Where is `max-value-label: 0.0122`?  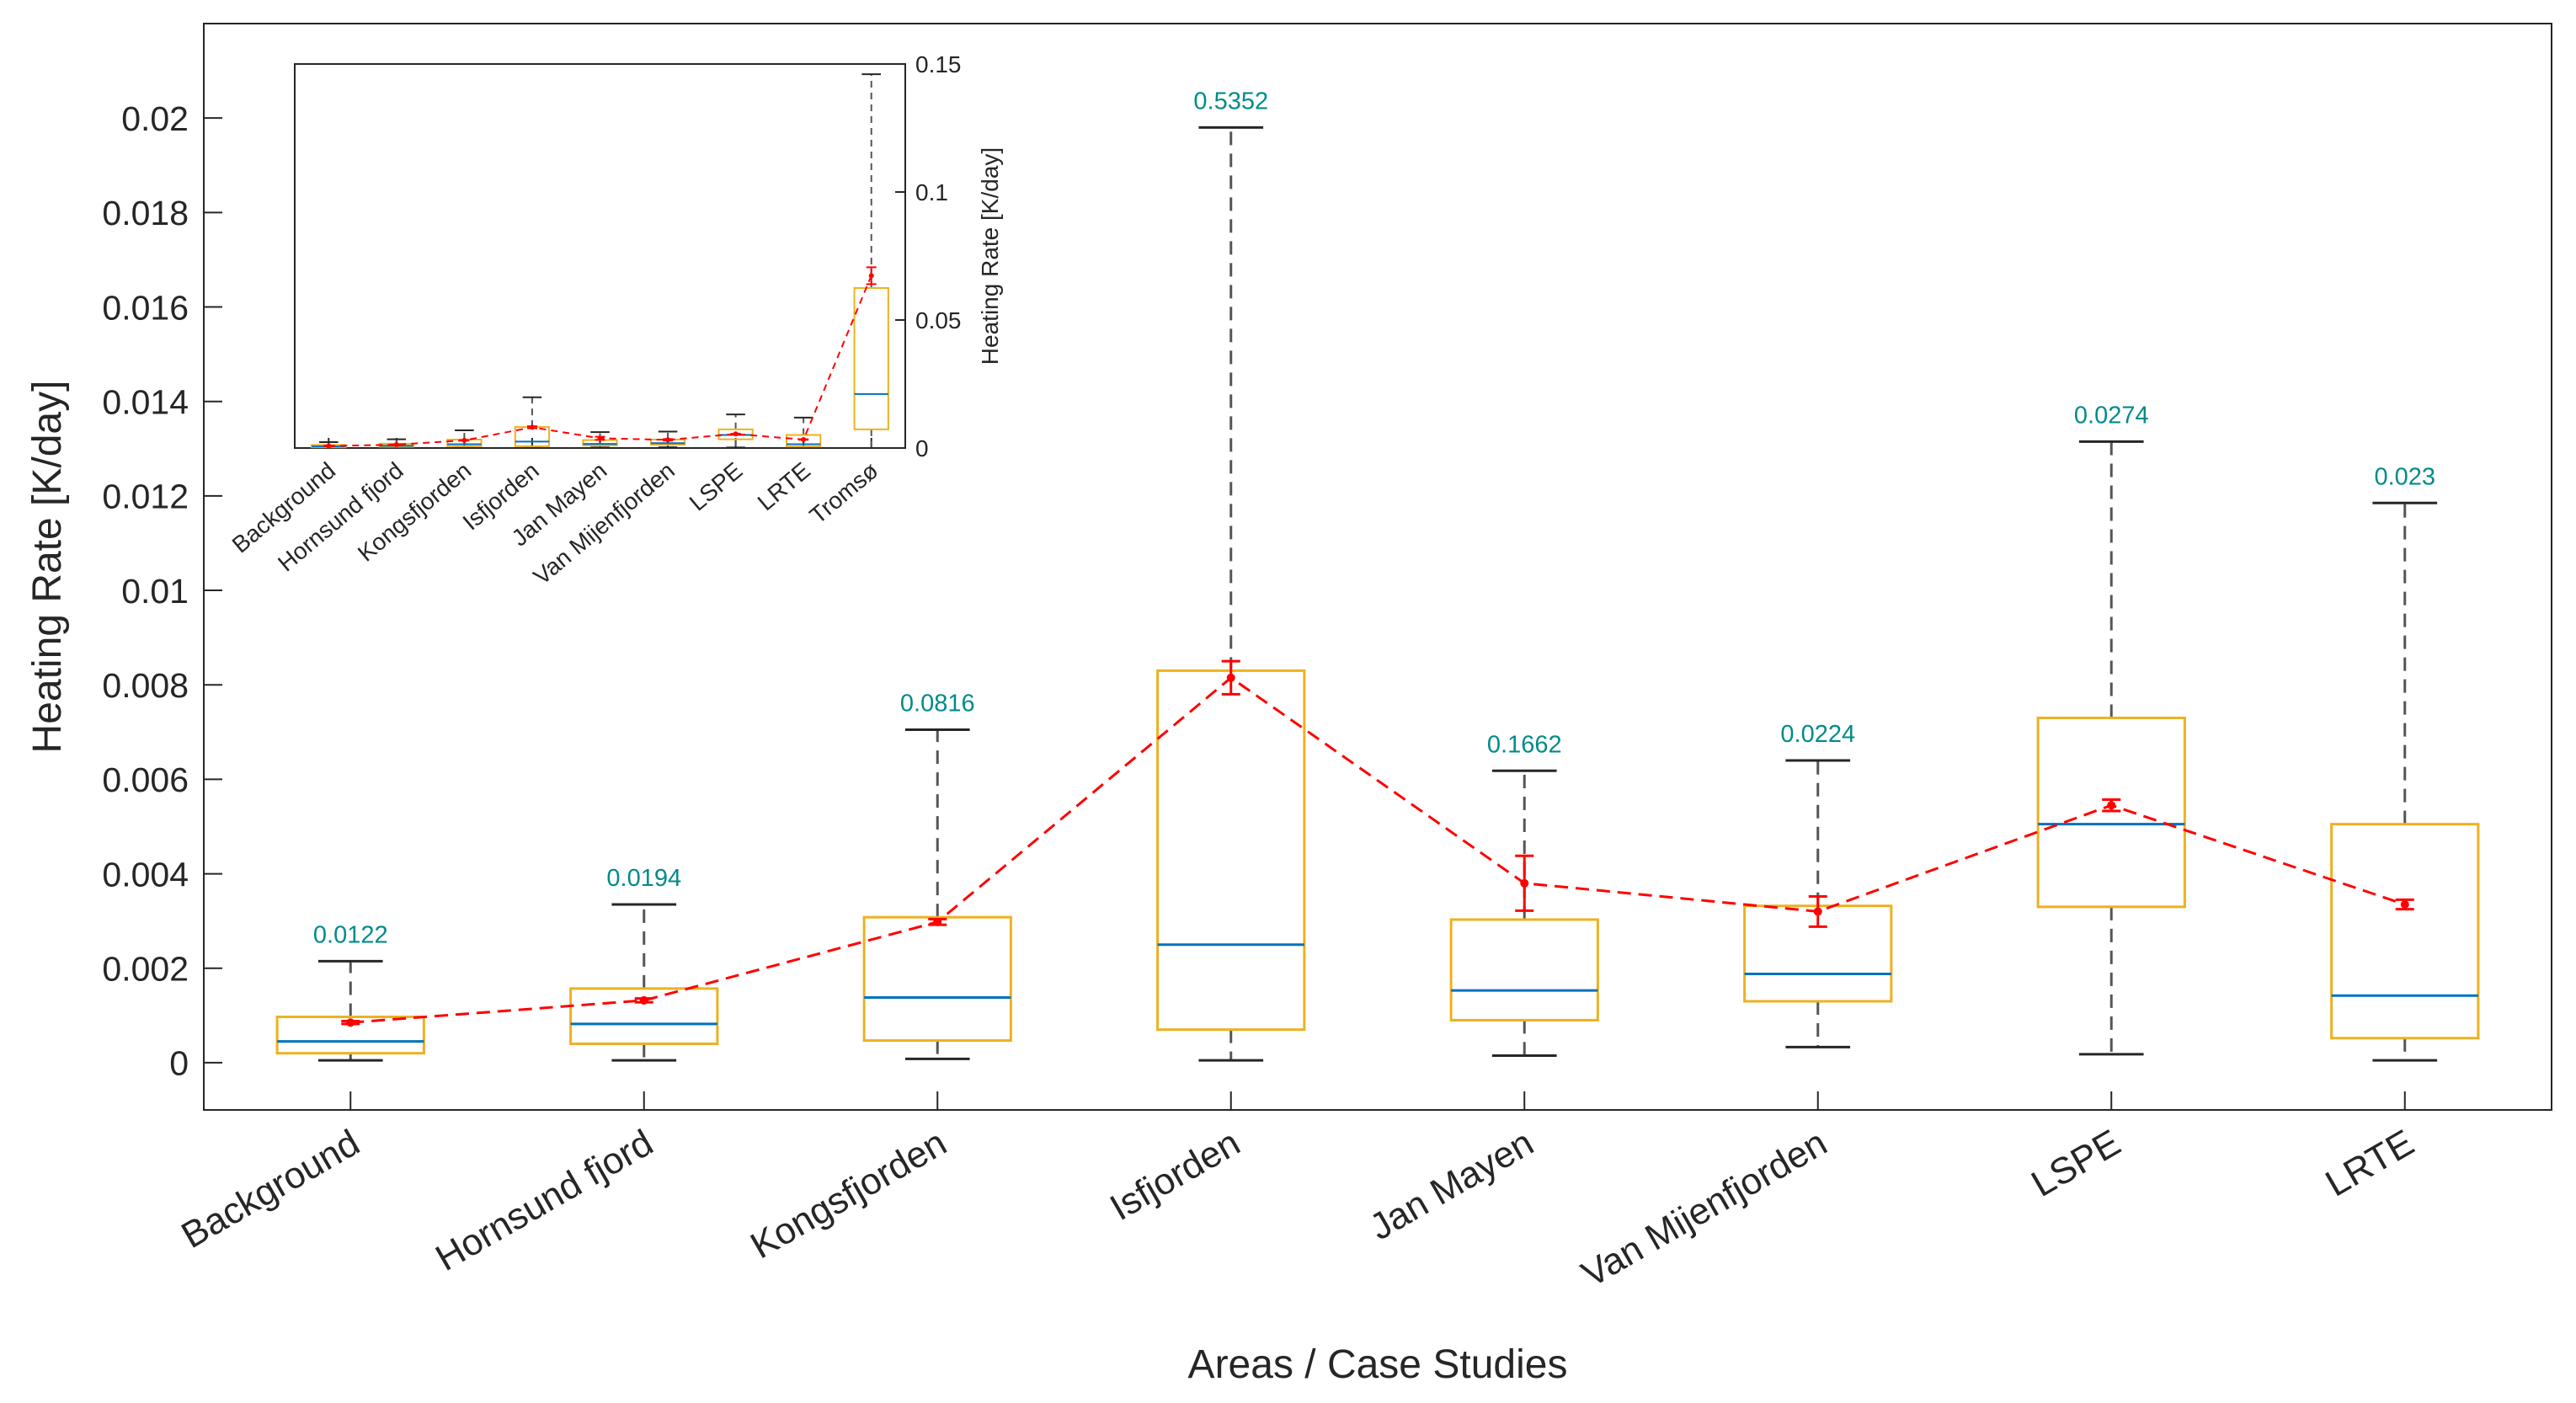
max-value-label: 0.0122 is located at coordinates (350, 935).